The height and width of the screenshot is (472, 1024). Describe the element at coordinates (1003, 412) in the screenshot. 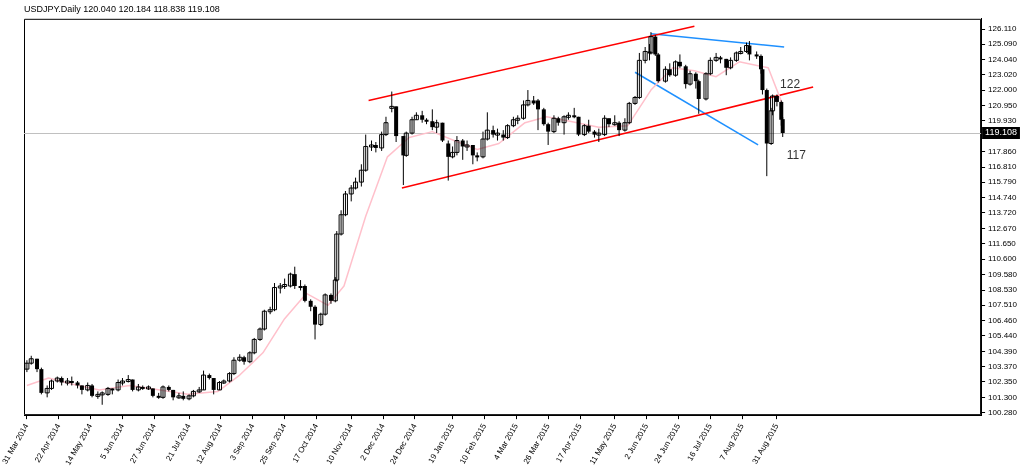

I see `y-tick-label: 100.280` at that location.